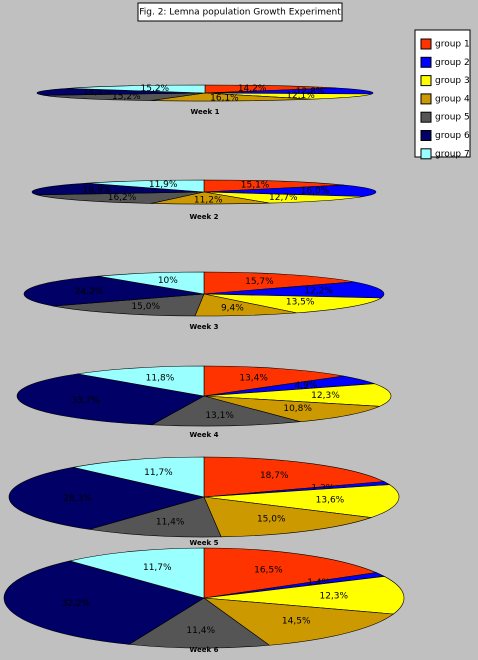 This screenshot has width=478, height=660. Describe the element at coordinates (89, 292) in the screenshot. I see `slice-label: 24,2%` at that location.